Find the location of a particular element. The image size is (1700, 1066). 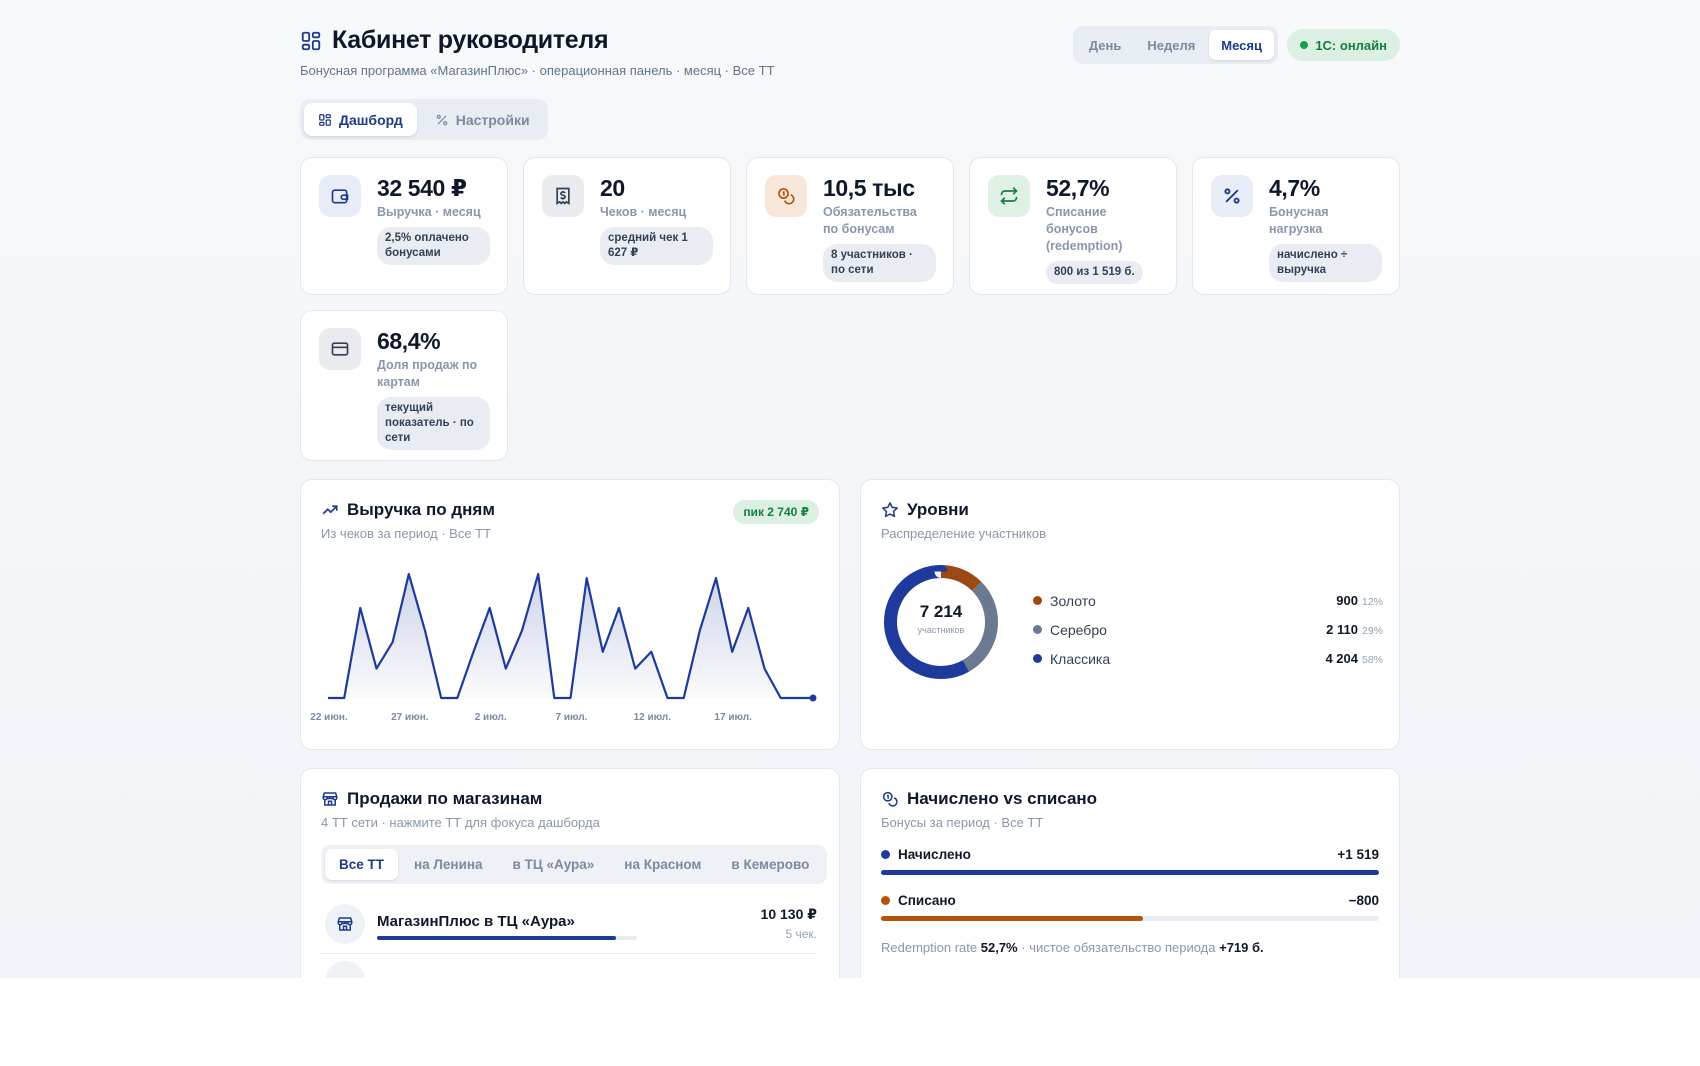

sync-status-badge: 1С: онлайн is located at coordinates (1343, 45).